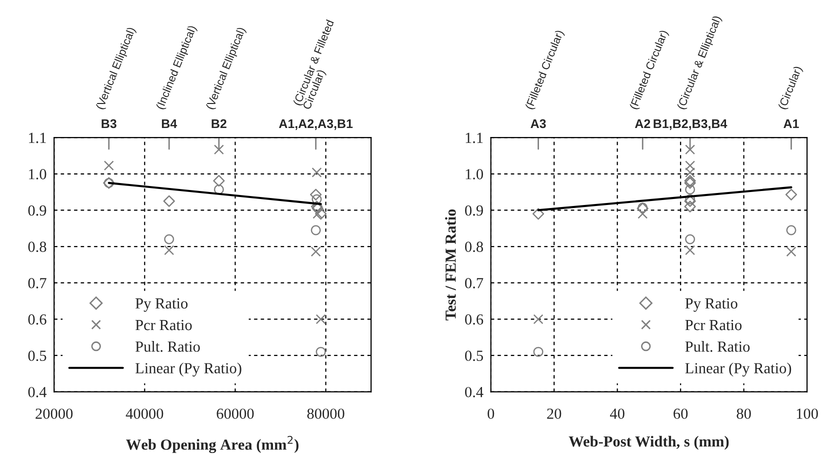  I want to click on x-tick-label: 80, so click(743, 413).